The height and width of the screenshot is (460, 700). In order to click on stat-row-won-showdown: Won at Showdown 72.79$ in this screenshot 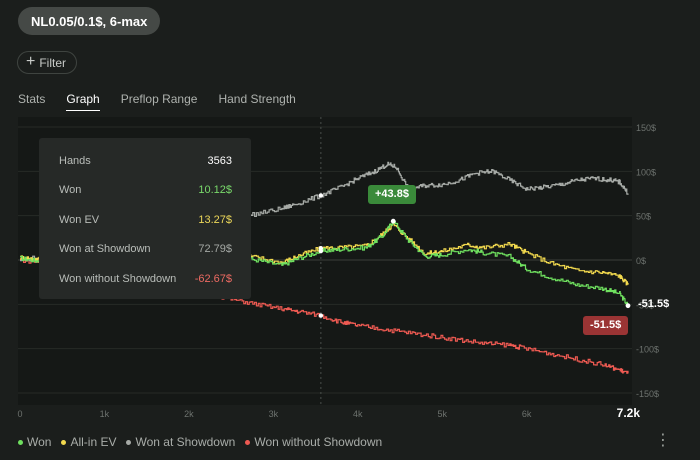, I will do `click(145, 250)`.